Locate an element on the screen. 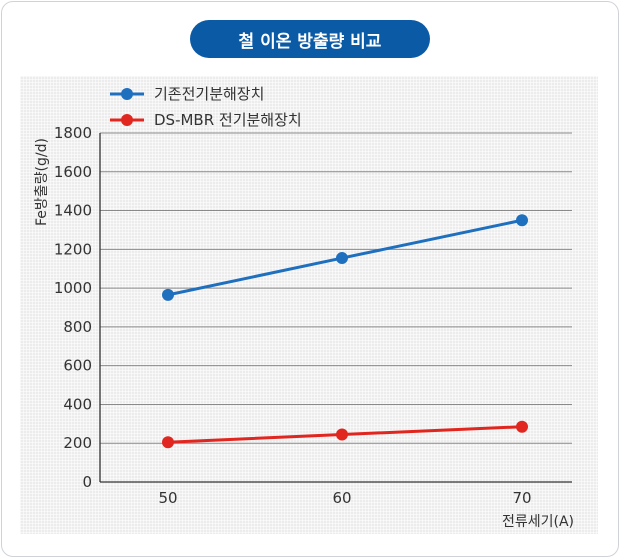 Image resolution: width=620 pixels, height=558 pixels. y-tick-label: 1400 is located at coordinates (73, 211).